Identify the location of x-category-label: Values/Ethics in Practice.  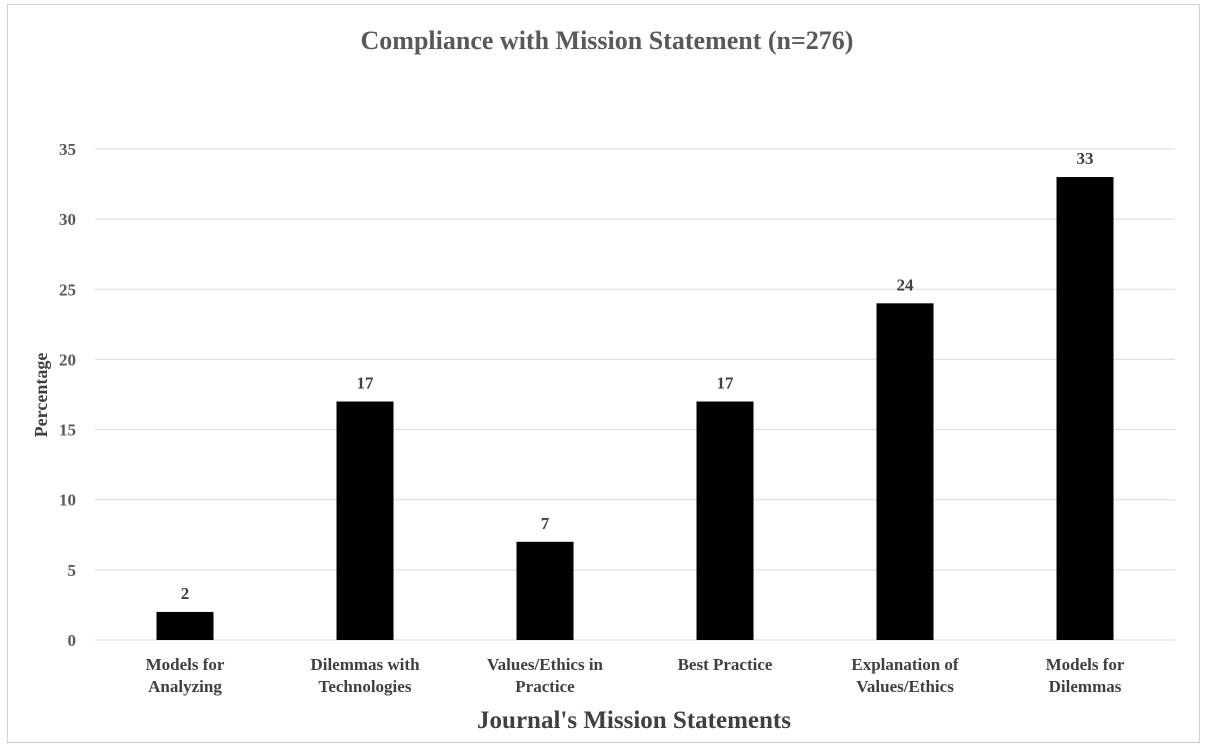
(545, 675).